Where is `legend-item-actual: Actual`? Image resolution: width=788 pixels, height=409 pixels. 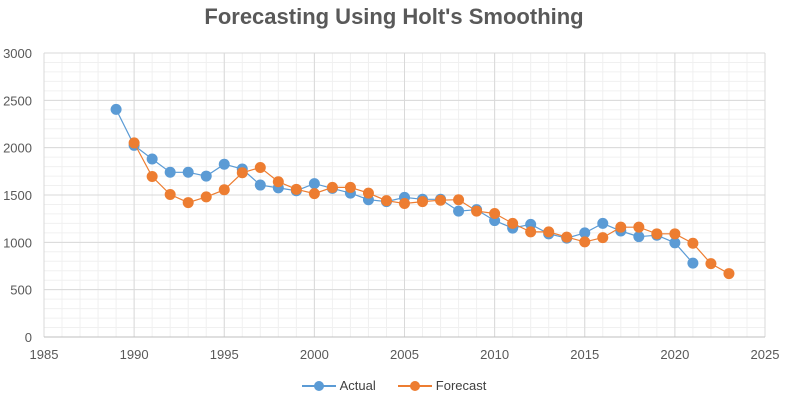 legend-item-actual: Actual is located at coordinates (338, 385).